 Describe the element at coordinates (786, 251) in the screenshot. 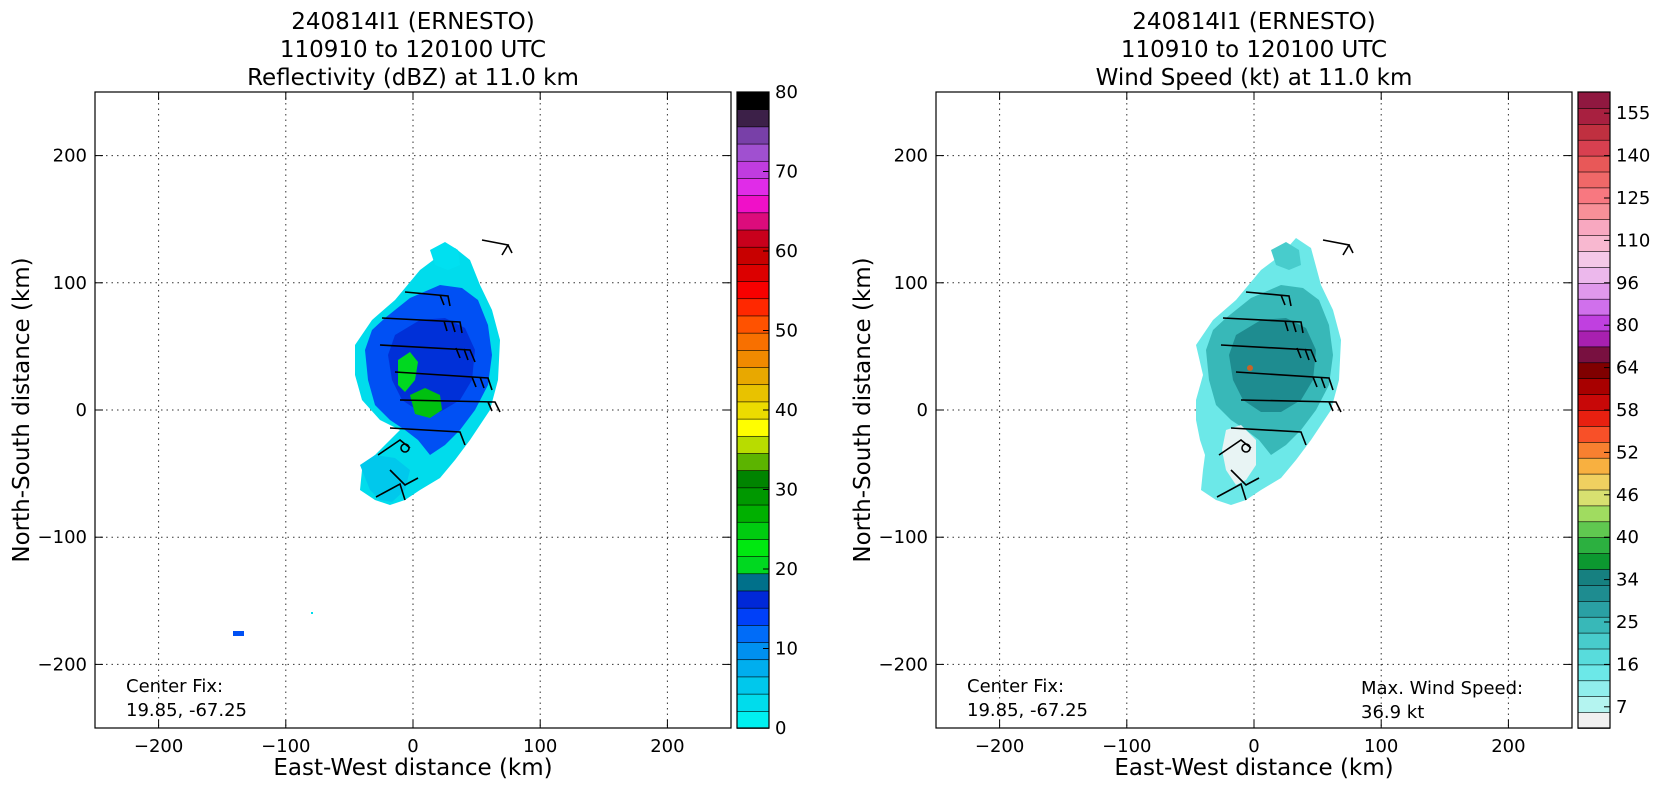

I see `colorbar-tick-label: 60` at that location.